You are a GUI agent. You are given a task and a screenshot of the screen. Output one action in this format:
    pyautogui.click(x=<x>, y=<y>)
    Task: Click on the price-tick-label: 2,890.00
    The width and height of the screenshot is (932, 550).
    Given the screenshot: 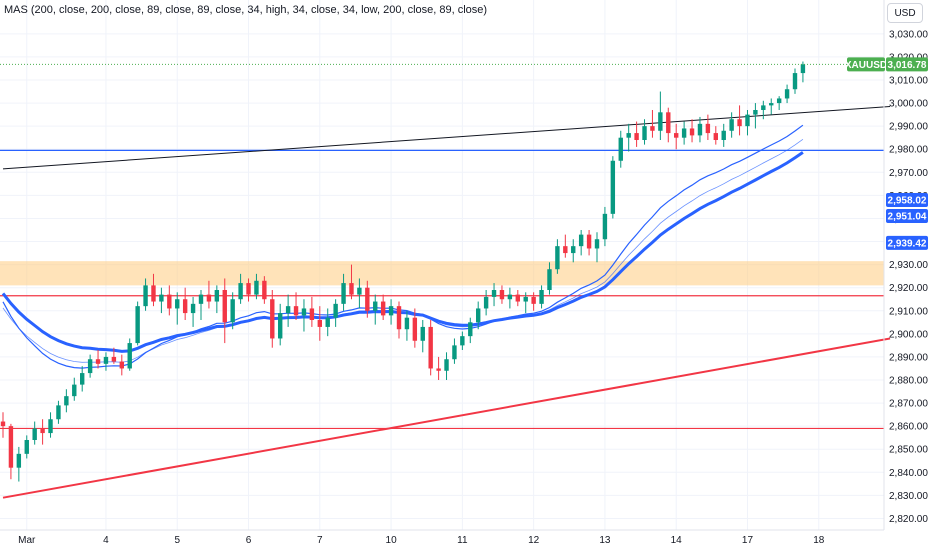 What is the action you would take?
    pyautogui.click(x=908, y=357)
    